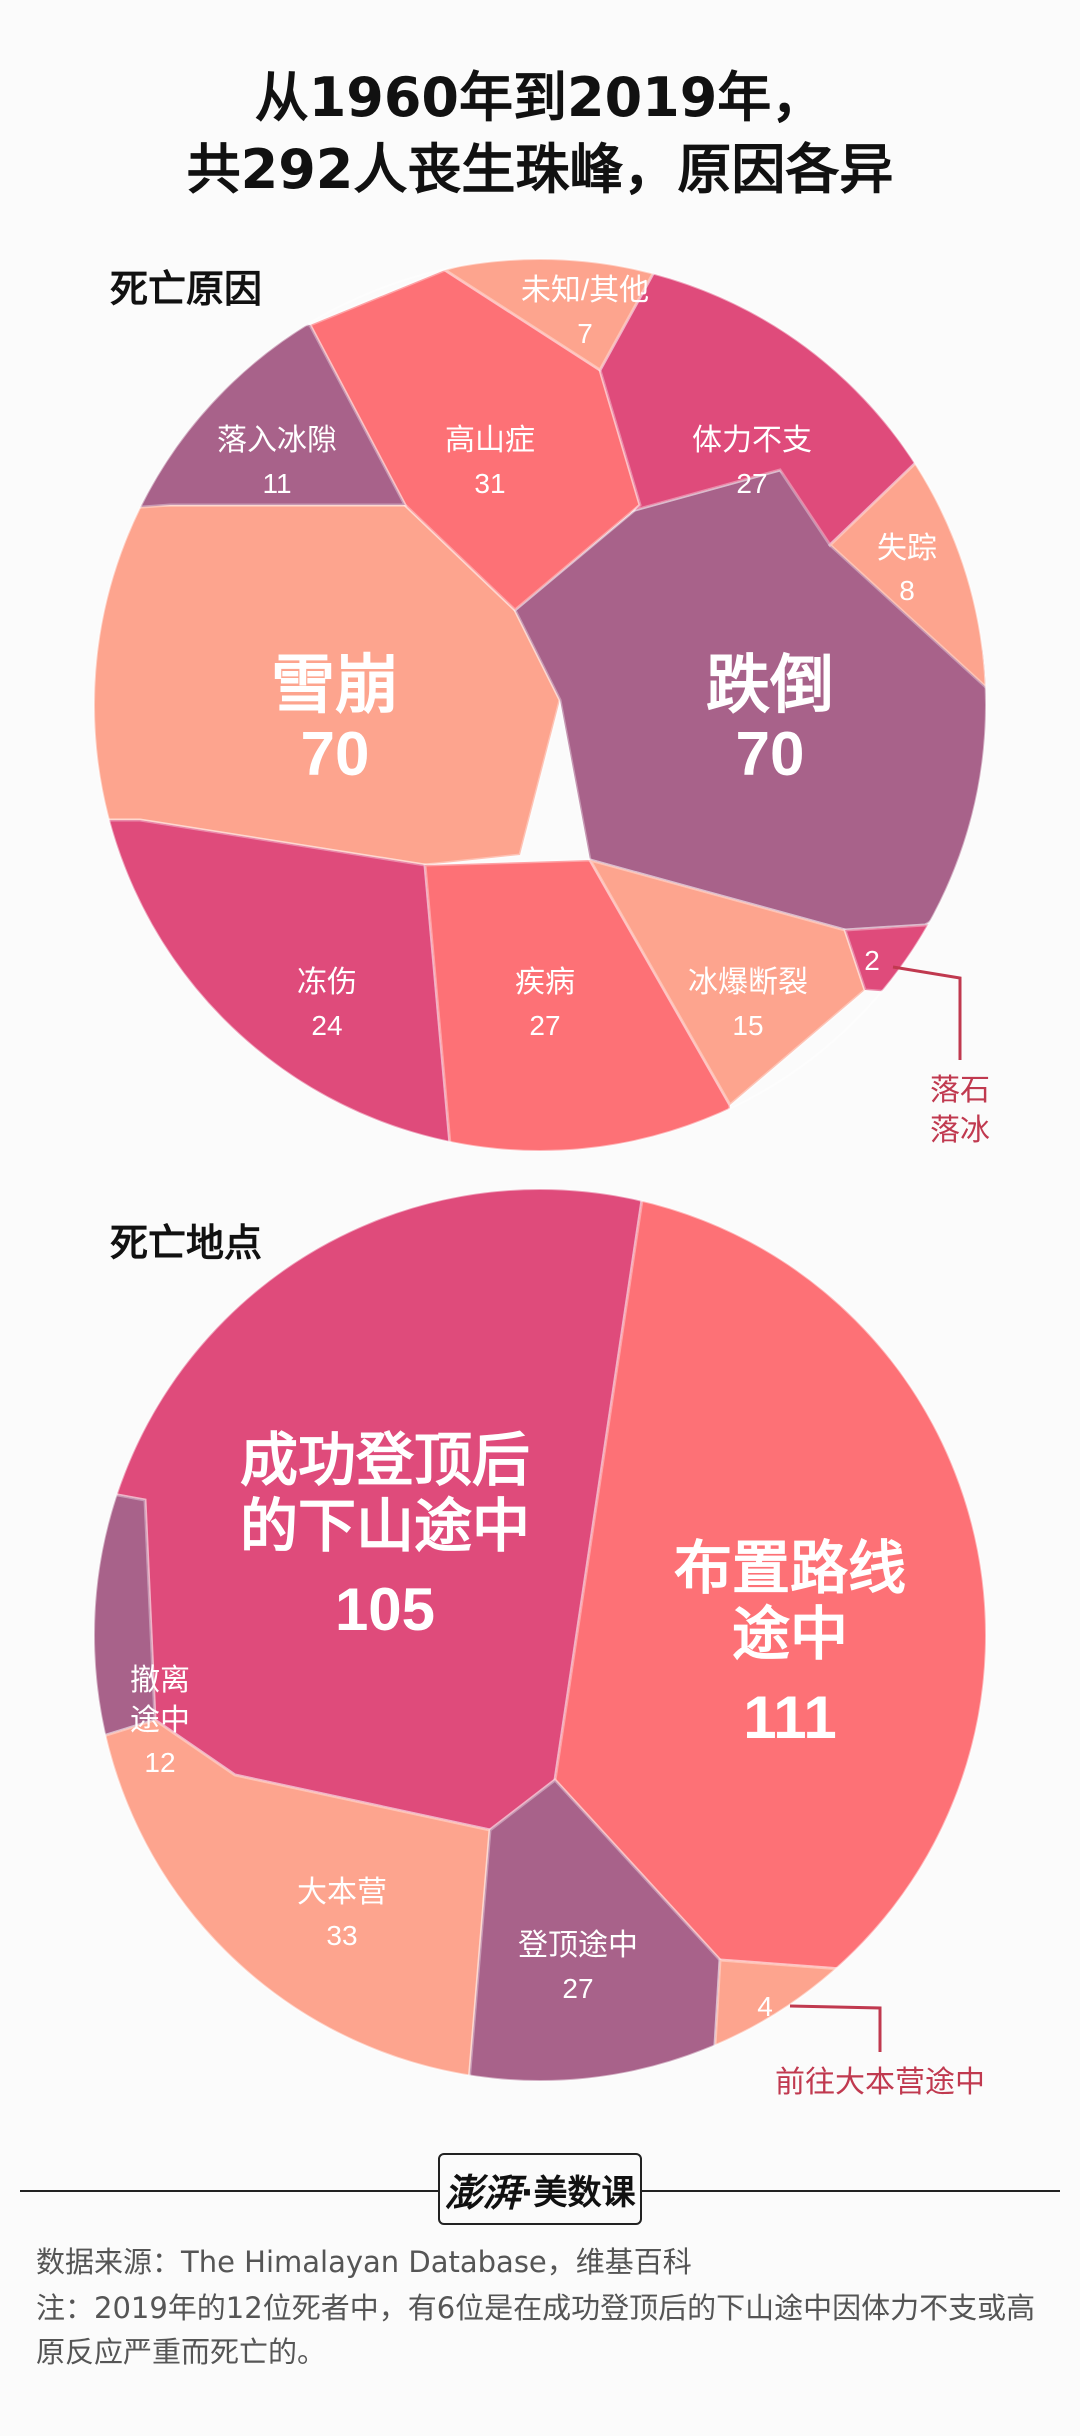 The height and width of the screenshot is (2436, 1080). What do you see at coordinates (364, 2262) in the screenshot?
I see `data-source: 数据来源：The Himalayan Database，维基百科` at bounding box center [364, 2262].